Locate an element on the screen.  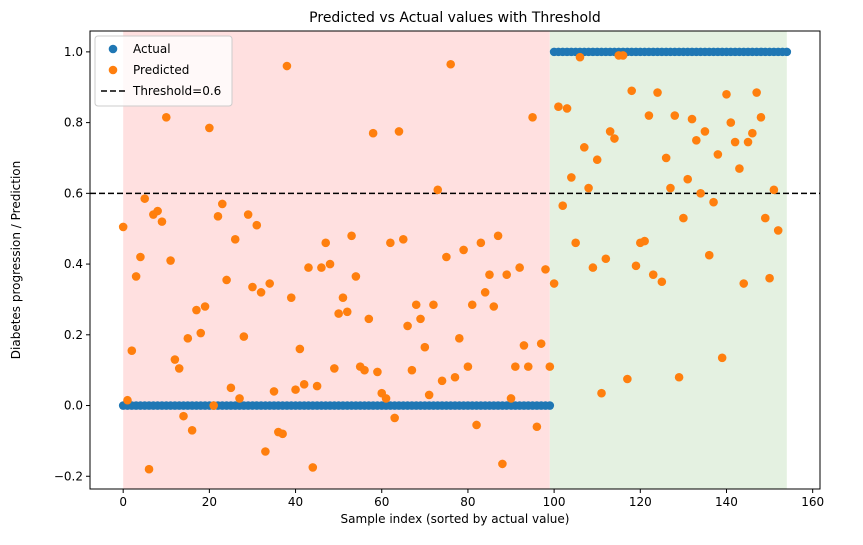
x-tick-label: 140 is located at coordinates (726, 502).